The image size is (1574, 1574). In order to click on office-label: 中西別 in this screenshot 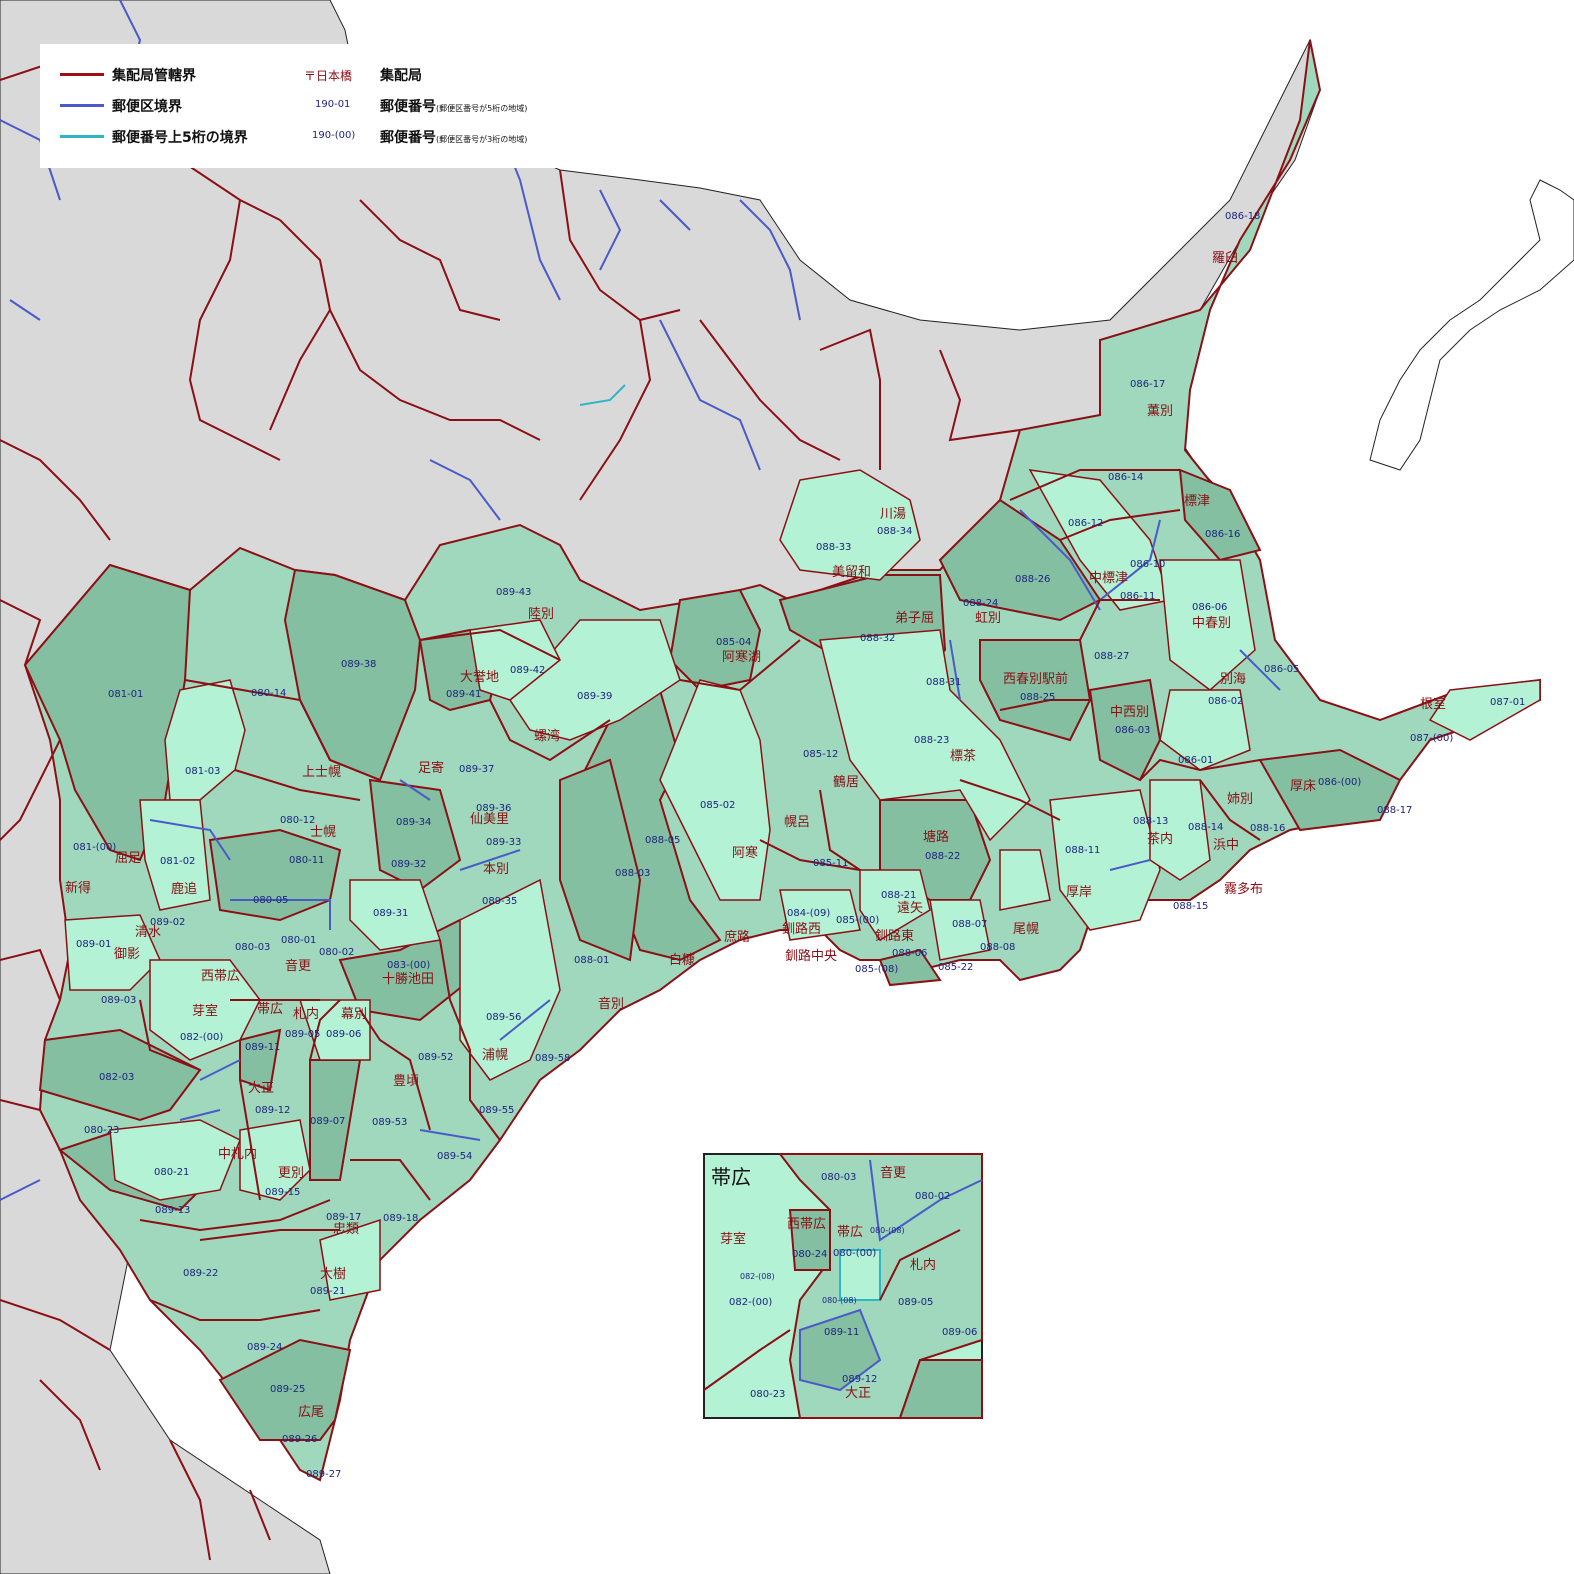, I will do `click(1129, 712)`.